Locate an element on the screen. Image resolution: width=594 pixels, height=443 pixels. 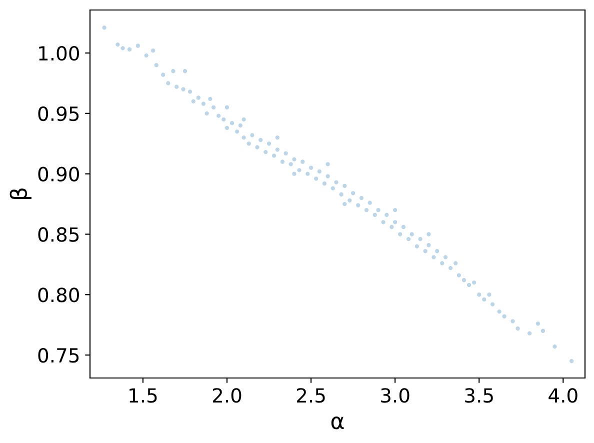
y-tick-label: 0.80 is located at coordinates (58, 295).